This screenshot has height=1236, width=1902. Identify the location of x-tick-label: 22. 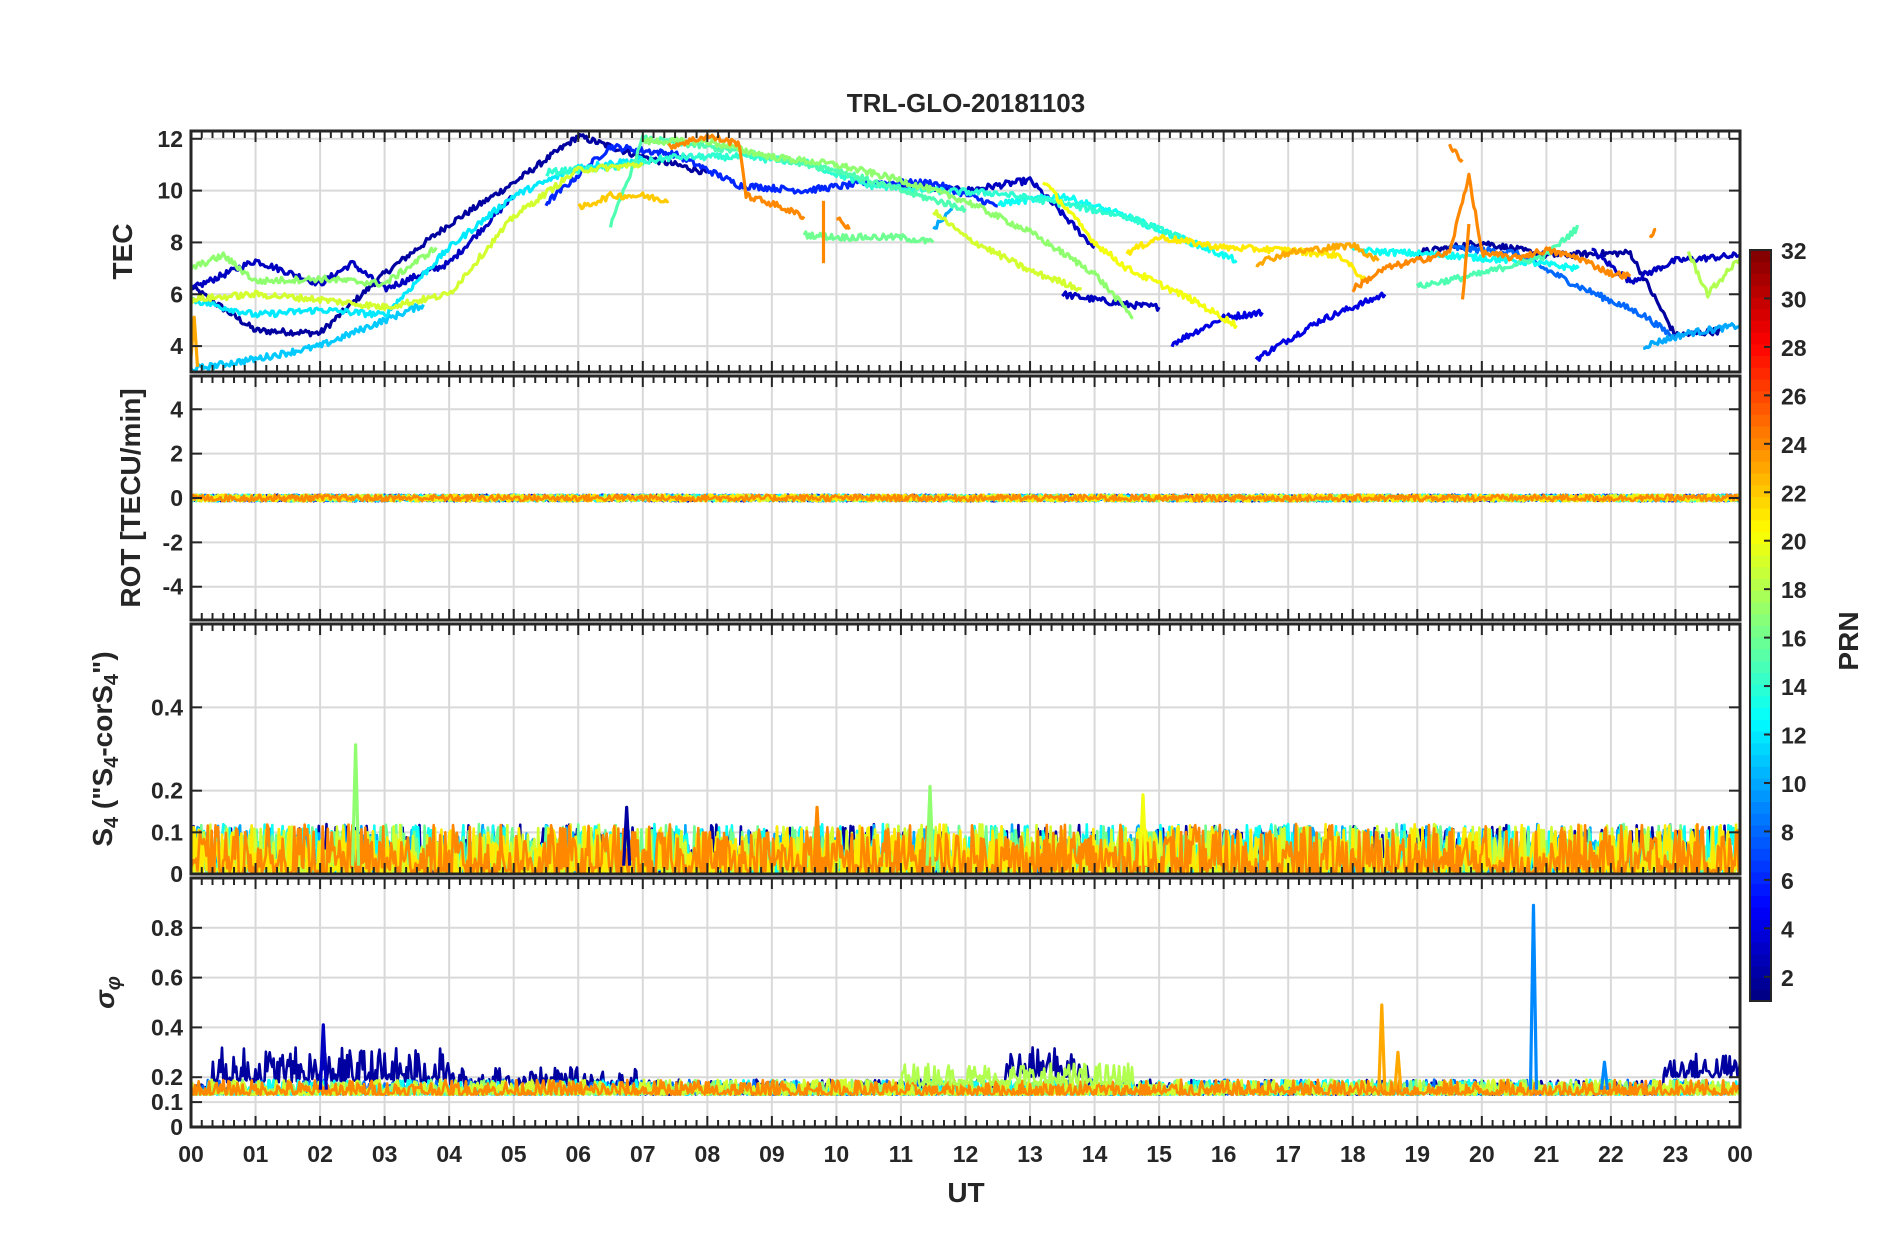
(1611, 1154).